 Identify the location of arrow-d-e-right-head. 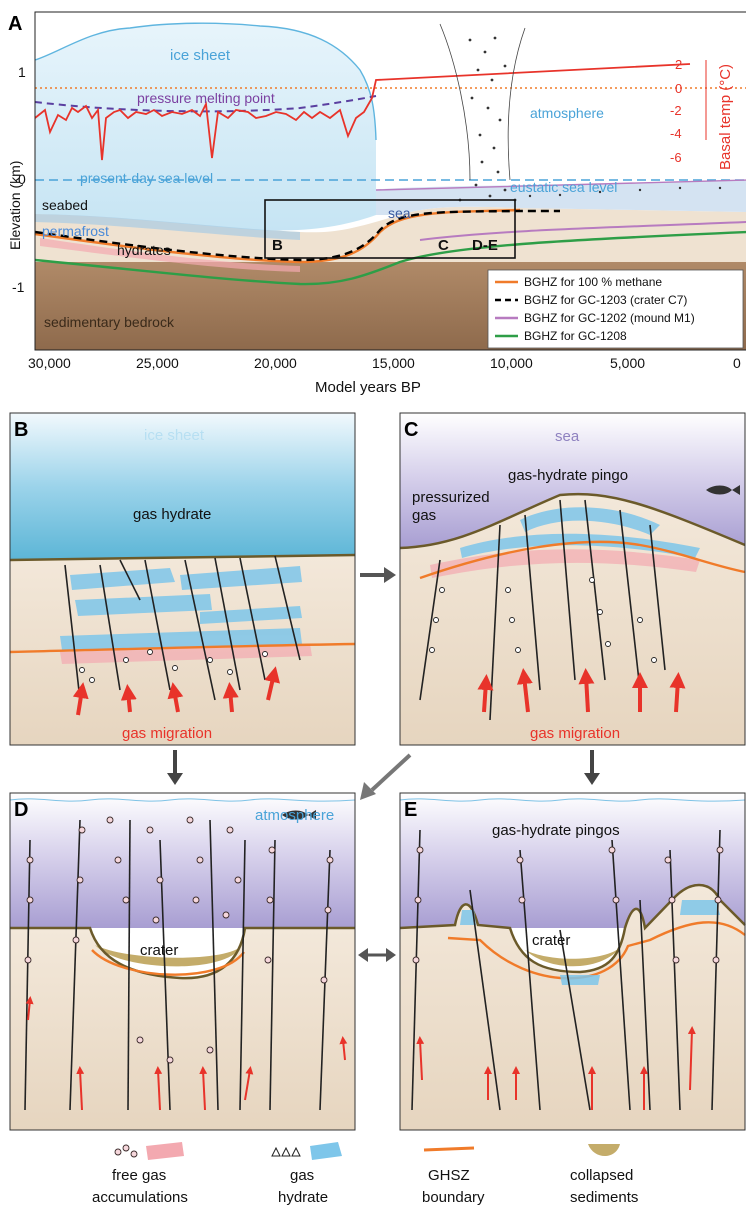
(391, 955).